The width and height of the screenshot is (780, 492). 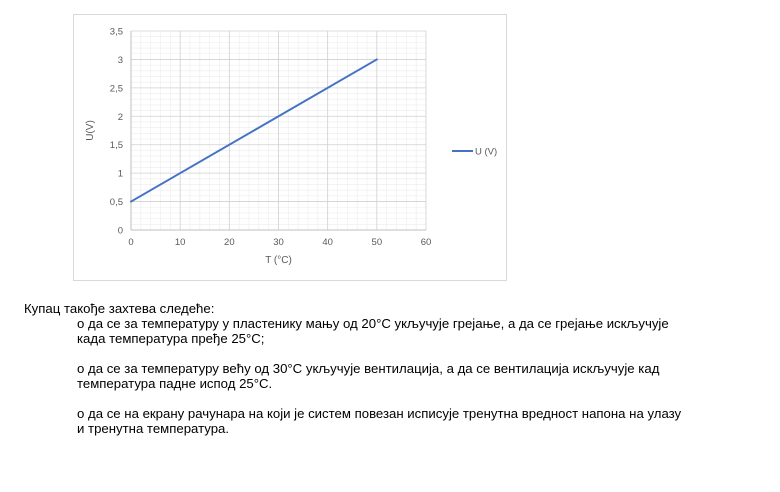 I want to click on x-tick-labels: 0 10 20 30 40 50 60, so click(x=279, y=242).